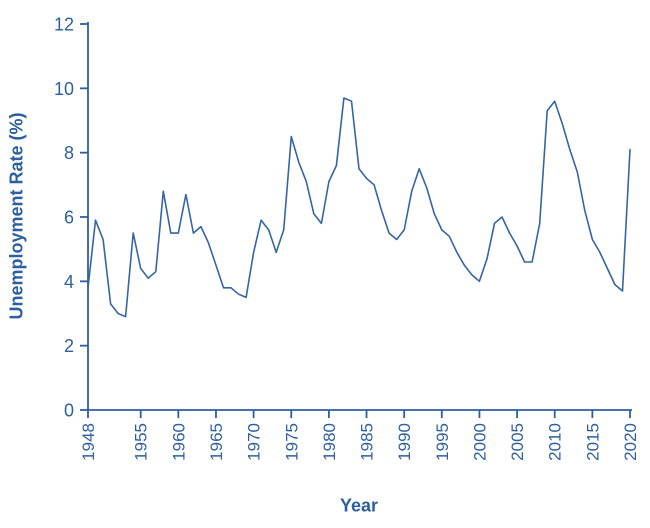 The height and width of the screenshot is (528, 650). I want to click on x-tick-label: 1980, so click(329, 442).